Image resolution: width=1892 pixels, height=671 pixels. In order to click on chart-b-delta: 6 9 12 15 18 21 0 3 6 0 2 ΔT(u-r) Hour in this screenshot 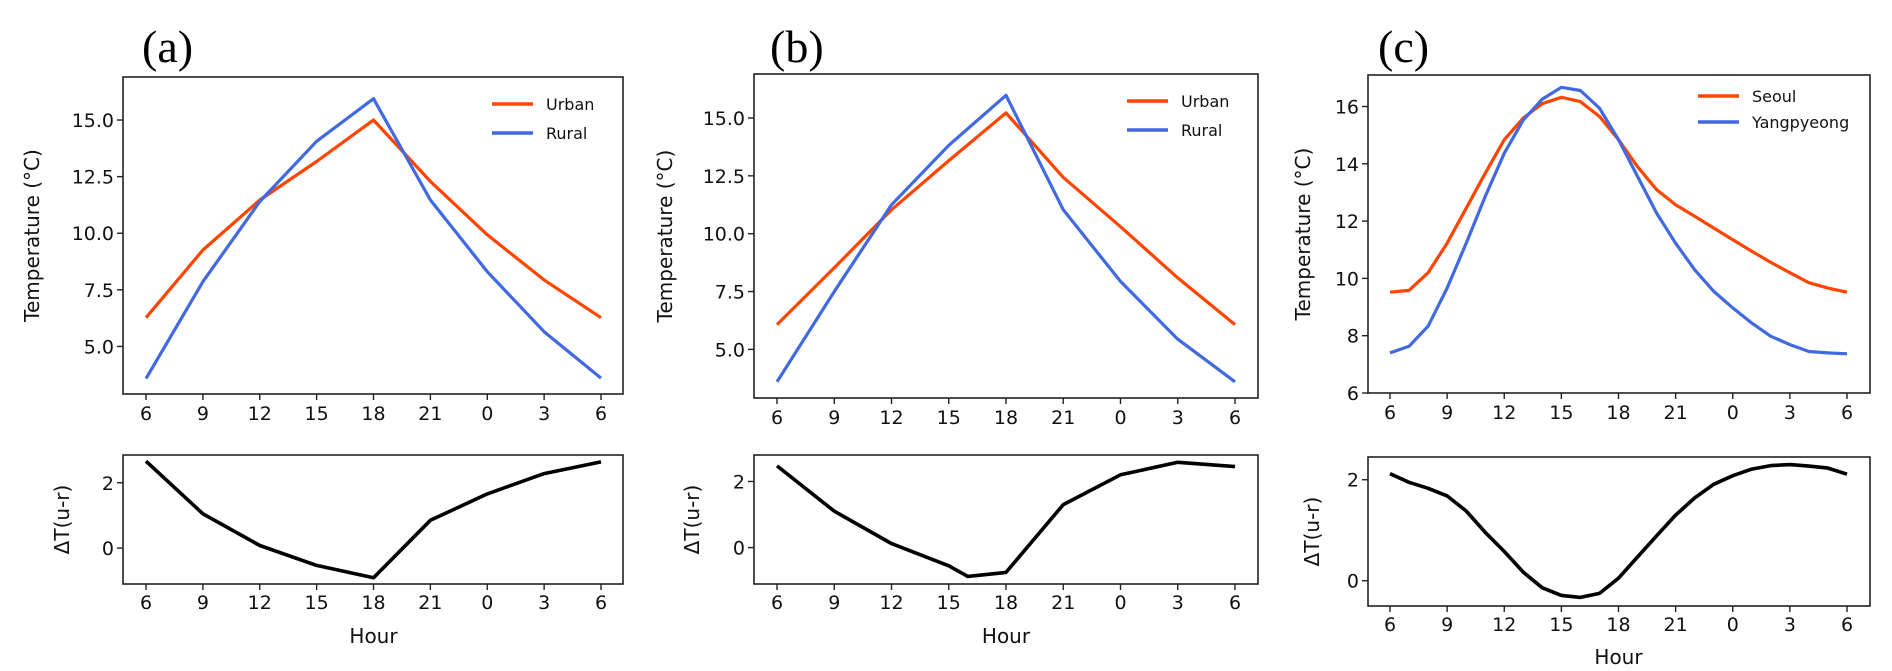, I will do `click(969, 551)`.